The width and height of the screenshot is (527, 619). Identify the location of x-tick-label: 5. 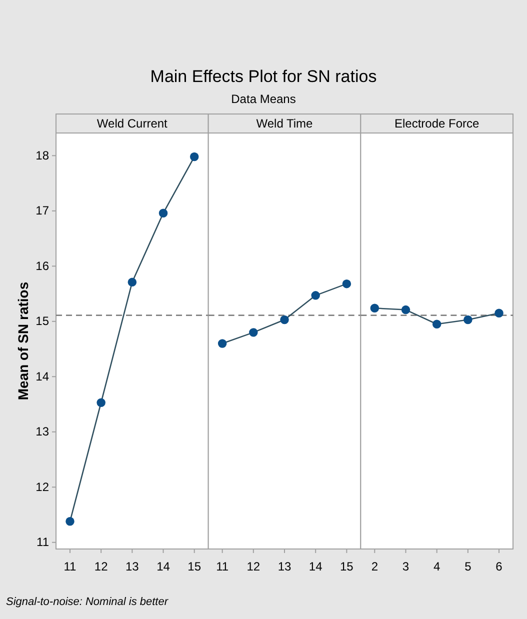
(468, 566).